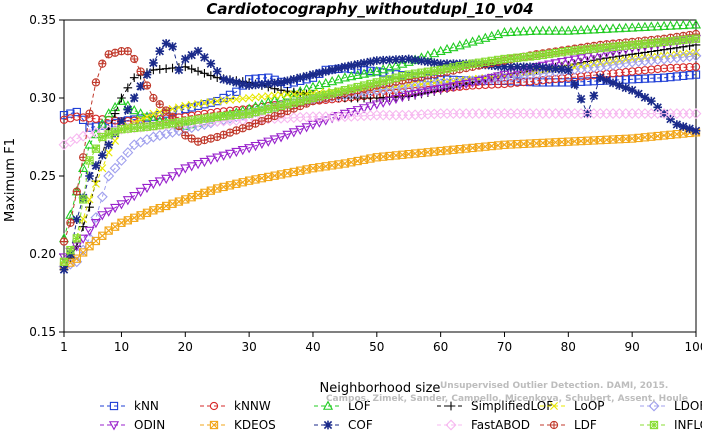 This screenshot has height=434, width=702. Describe the element at coordinates (688, 425) in the screenshot. I see `legend-label: INFLO` at that location.